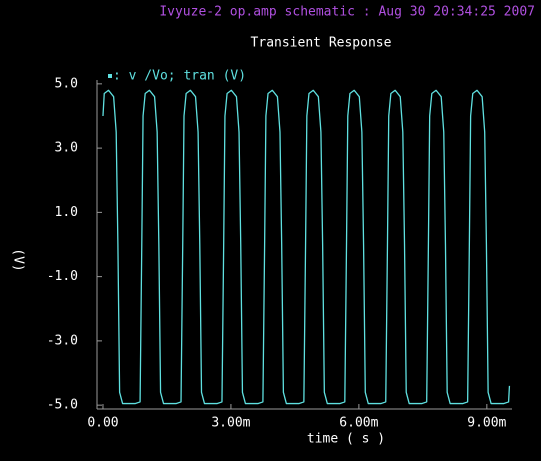  Describe the element at coordinates (110, 76) in the screenshot. I see `legend-marker` at that location.